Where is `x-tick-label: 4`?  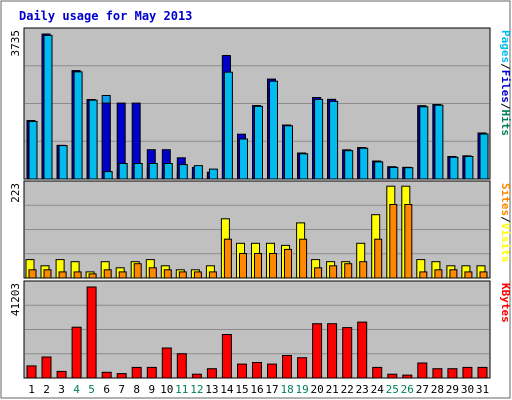
x-tick-label: 4 is located at coordinates (76, 389).